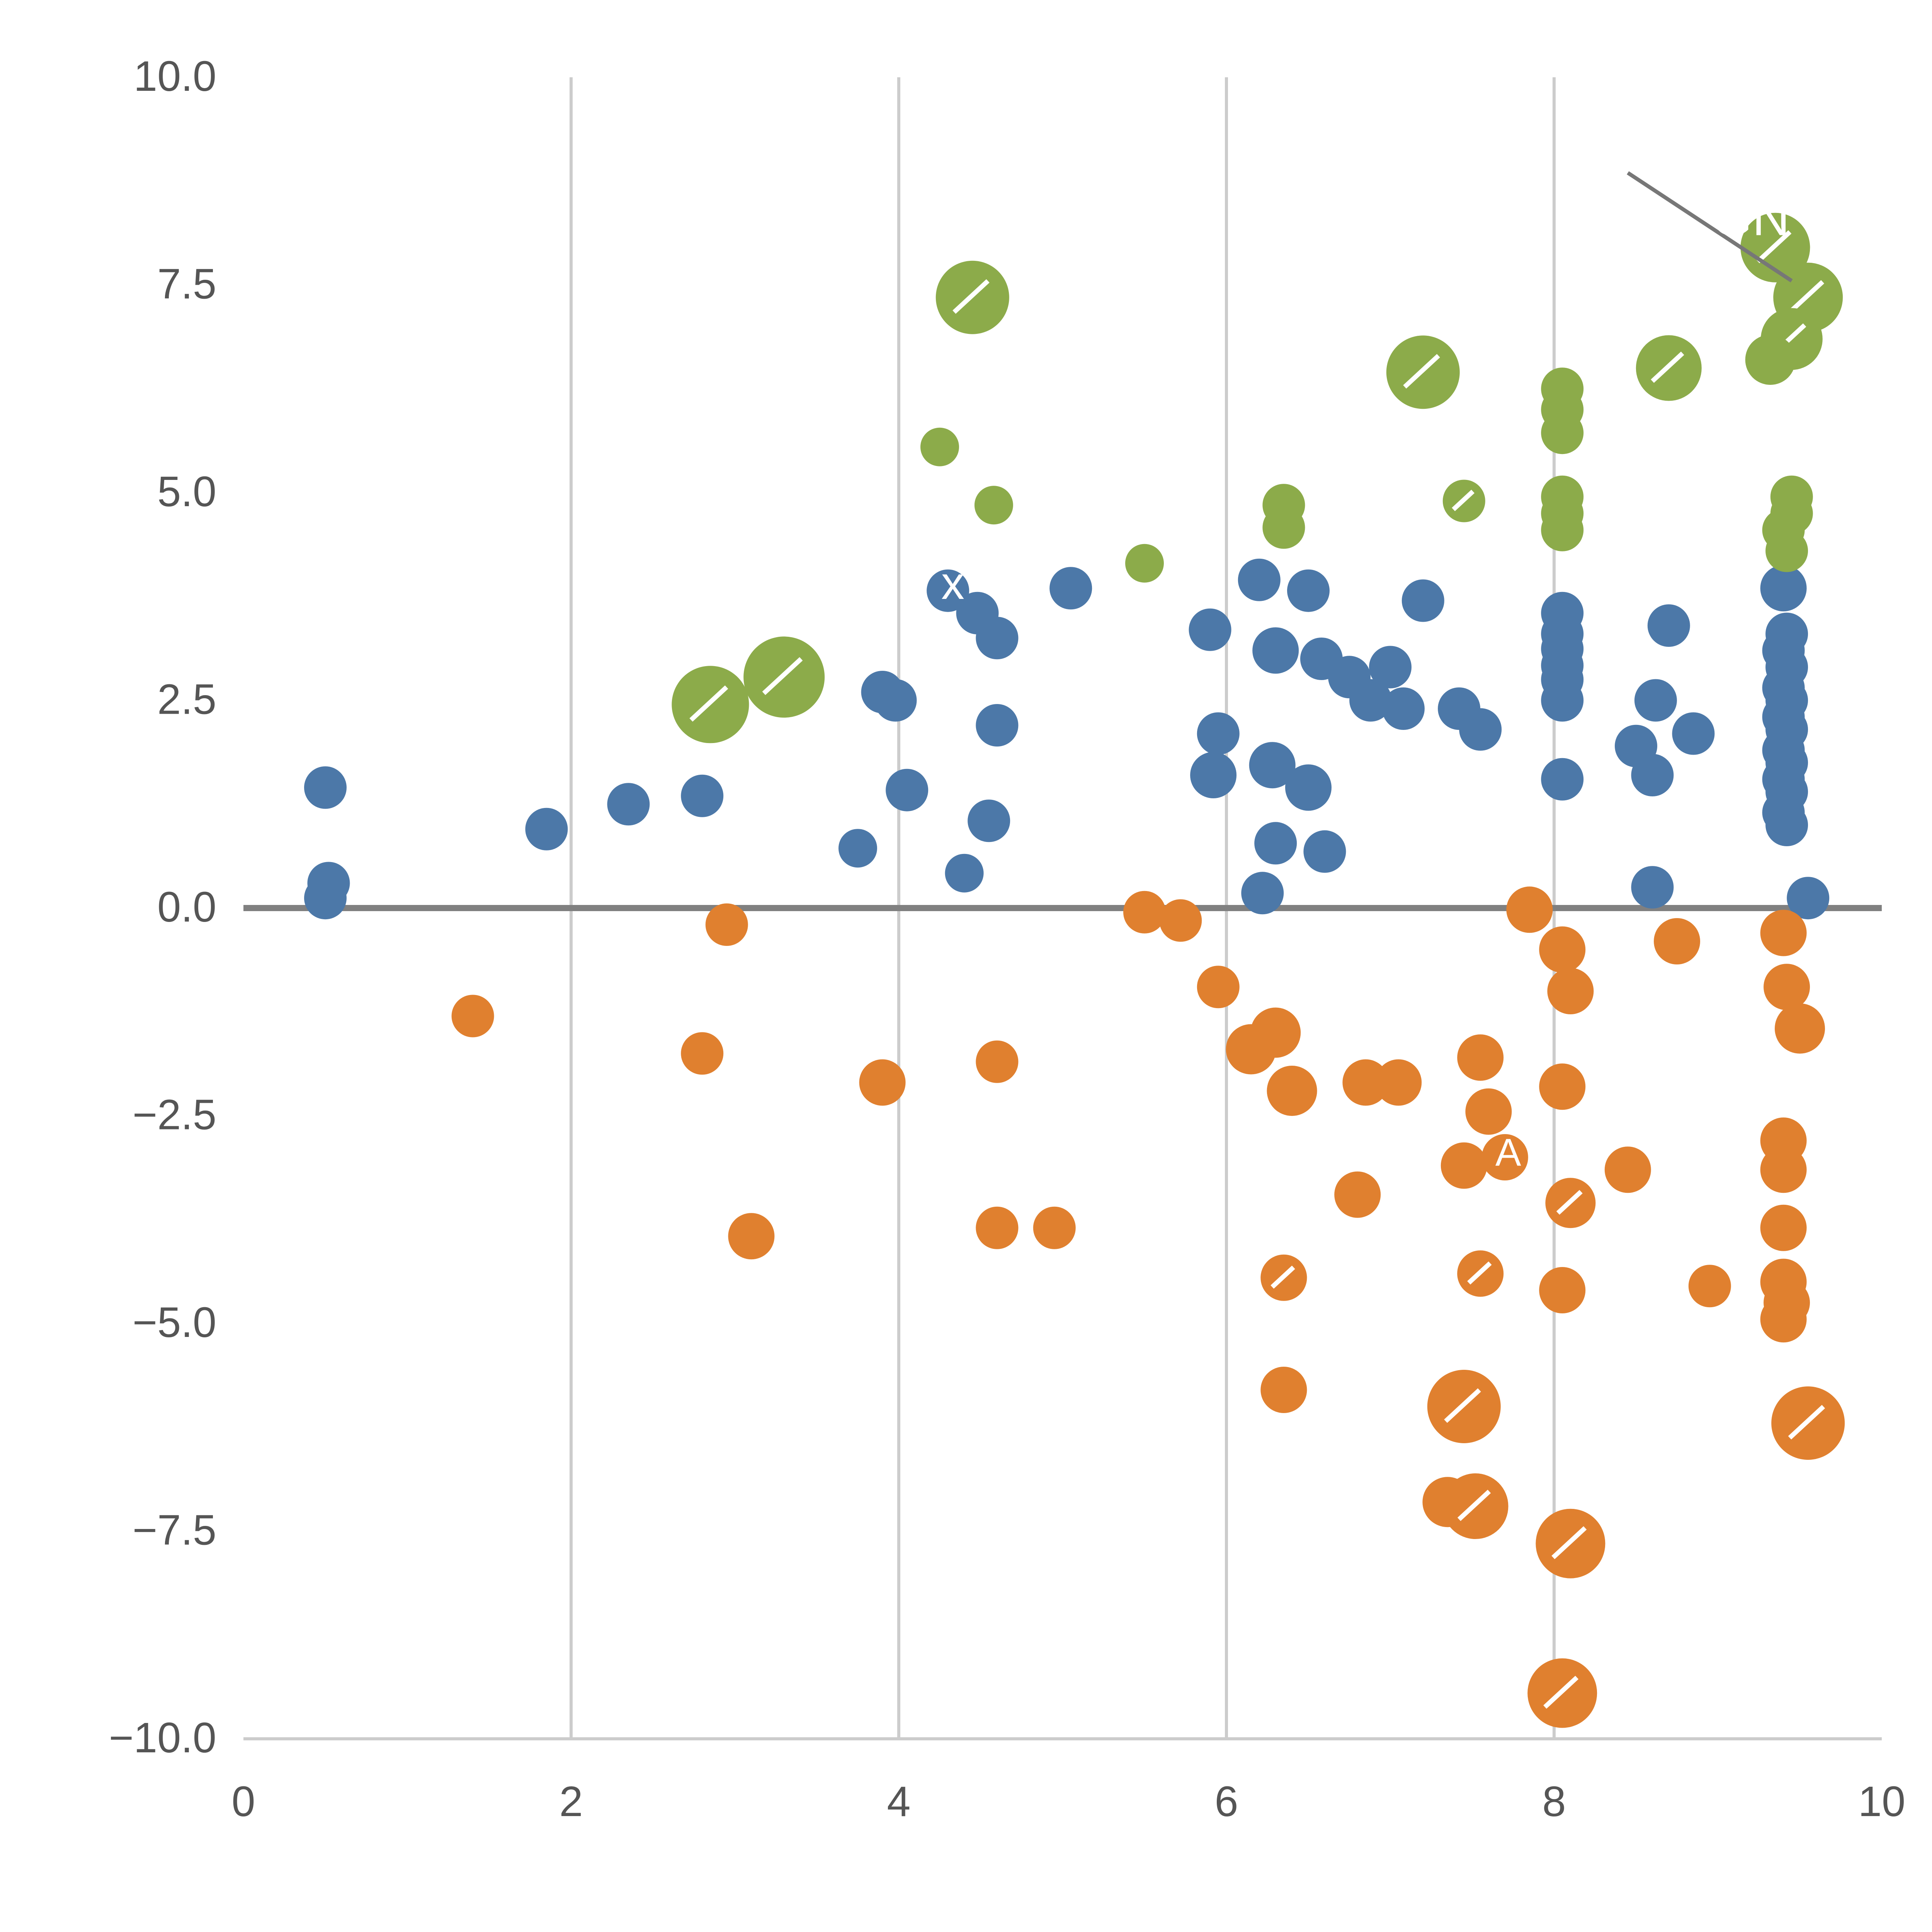 This screenshot has width=1932, height=1932. Describe the element at coordinates (186, 284) in the screenshot. I see `y-tick-label: 7.5` at that location.